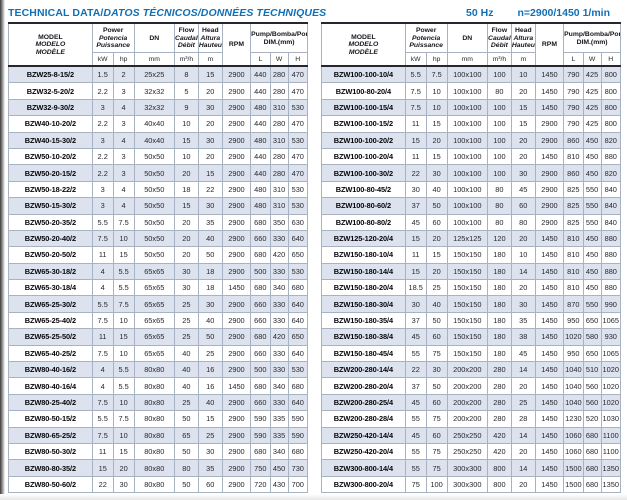 The width and height of the screenshot is (627, 500). I want to click on model-cell: BZW150-180-30/4, so click(363, 304).